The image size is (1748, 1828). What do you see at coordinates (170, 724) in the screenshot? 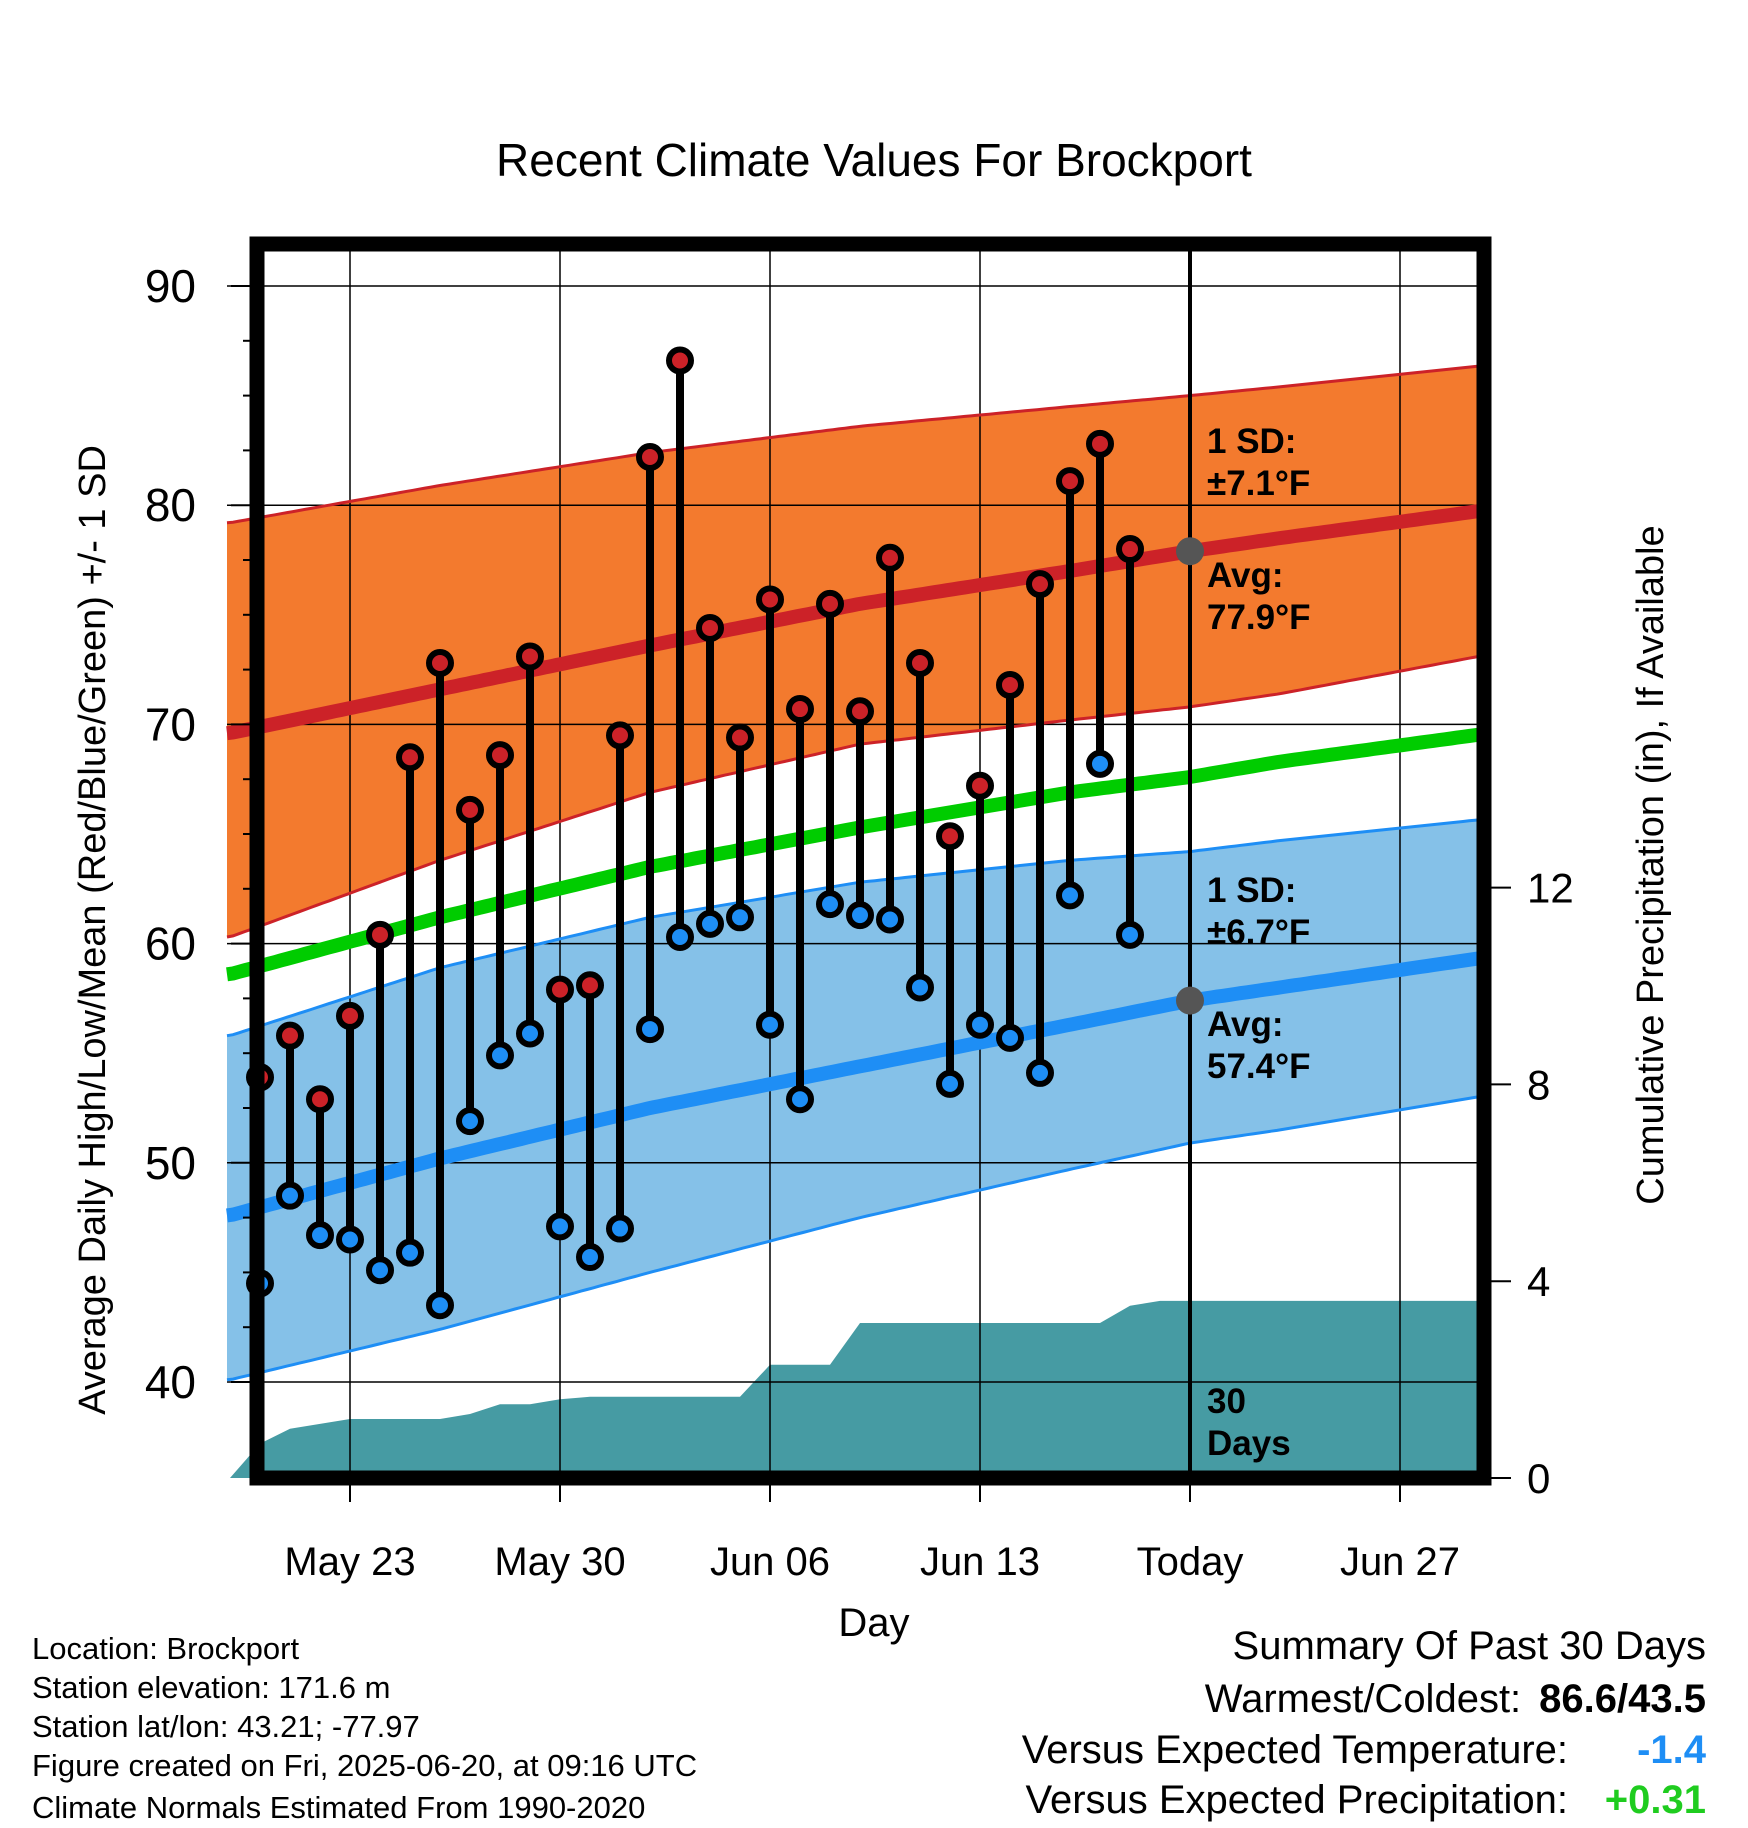
I see `y-tick-label: 70` at bounding box center [170, 724].